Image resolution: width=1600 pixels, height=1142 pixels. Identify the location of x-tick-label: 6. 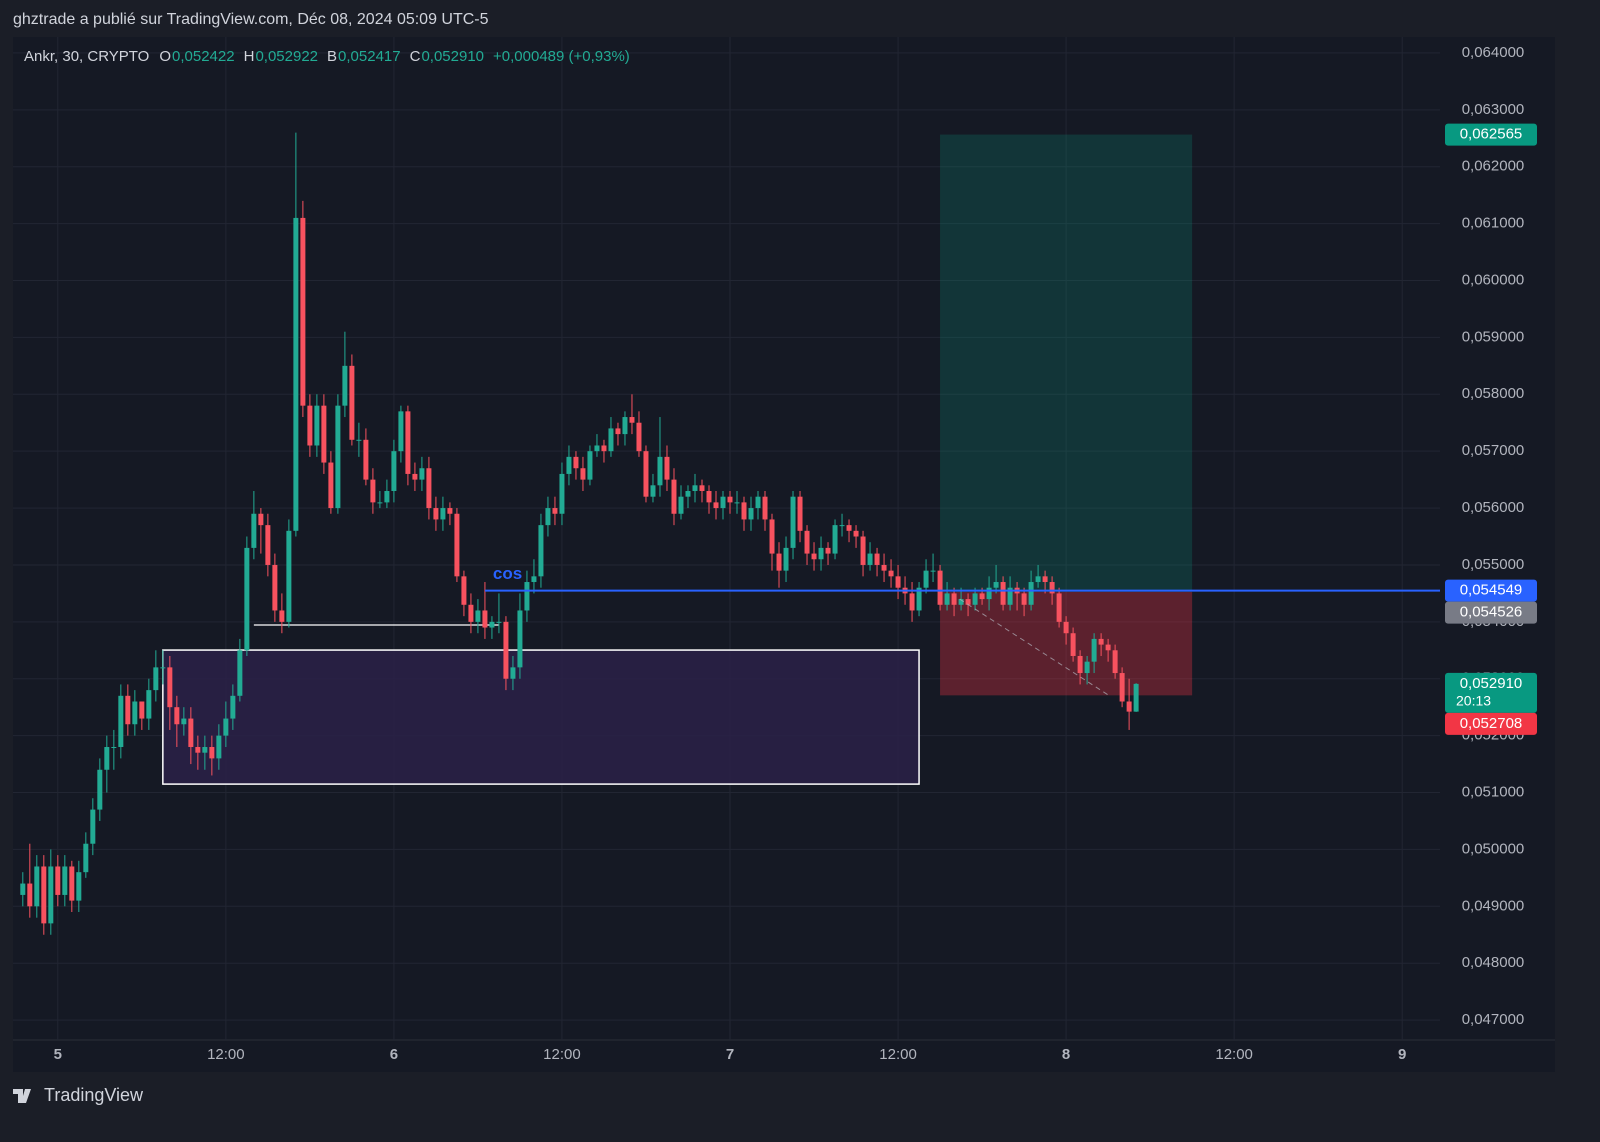
(394, 1054).